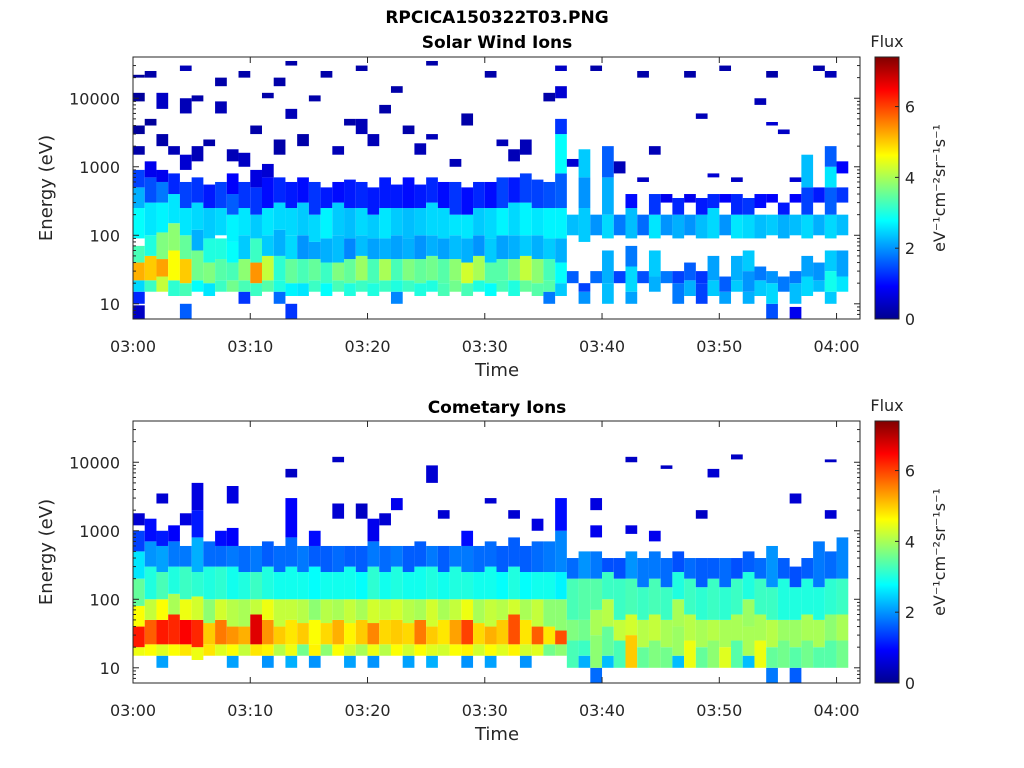 This screenshot has height=768, width=1024. I want to click on x-tick-label: 03:00, so click(133, 710).